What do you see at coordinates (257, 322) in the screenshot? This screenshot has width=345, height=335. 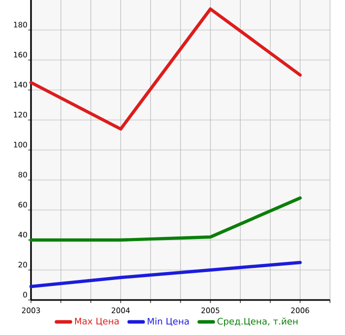 I see `legend-label: Сред.Цена, т.йен` at bounding box center [257, 322].